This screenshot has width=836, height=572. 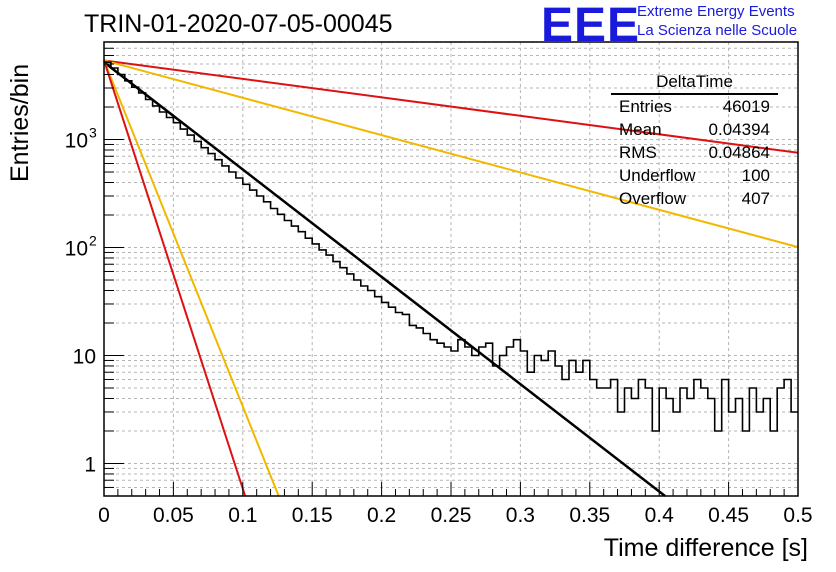 I want to click on x-tick-label: 0.15, so click(x=312, y=515).